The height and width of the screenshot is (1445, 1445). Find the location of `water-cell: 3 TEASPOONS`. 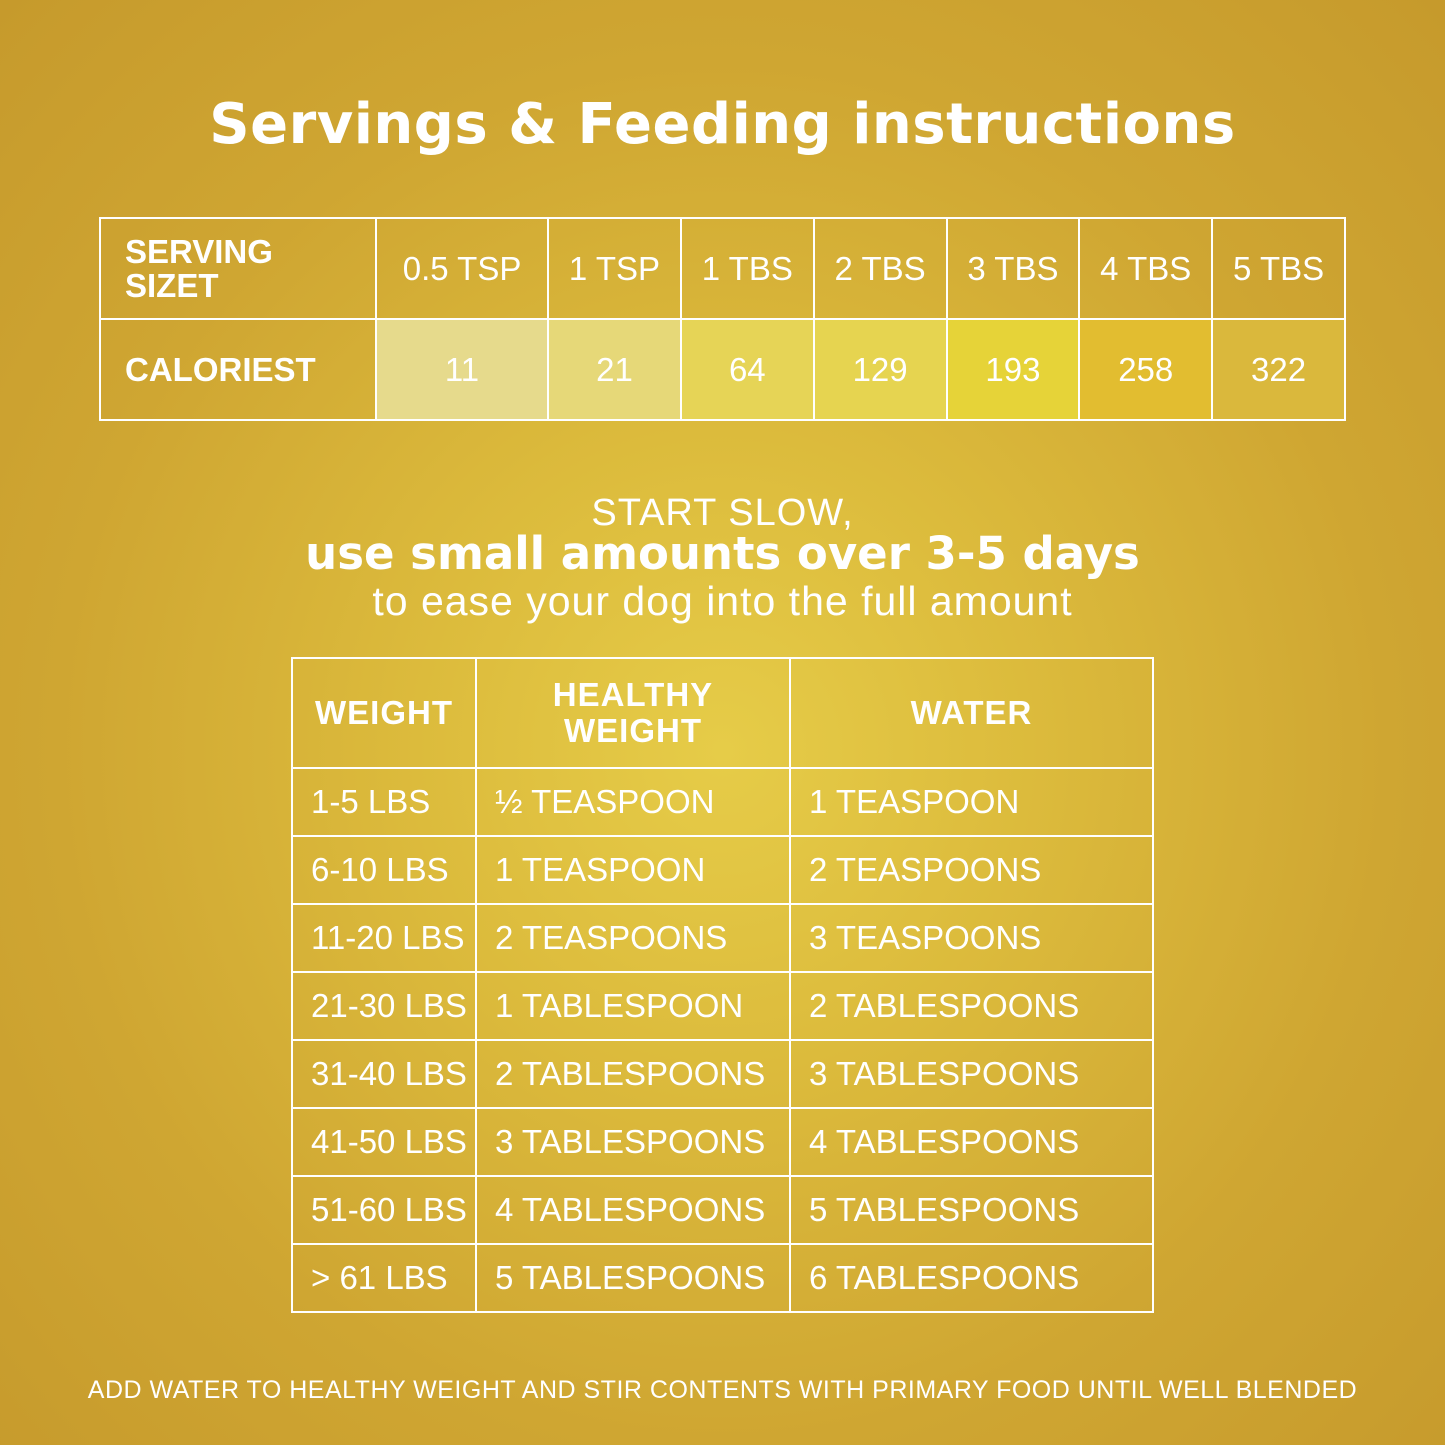

water-cell: 3 TEASPOONS is located at coordinates (971, 938).